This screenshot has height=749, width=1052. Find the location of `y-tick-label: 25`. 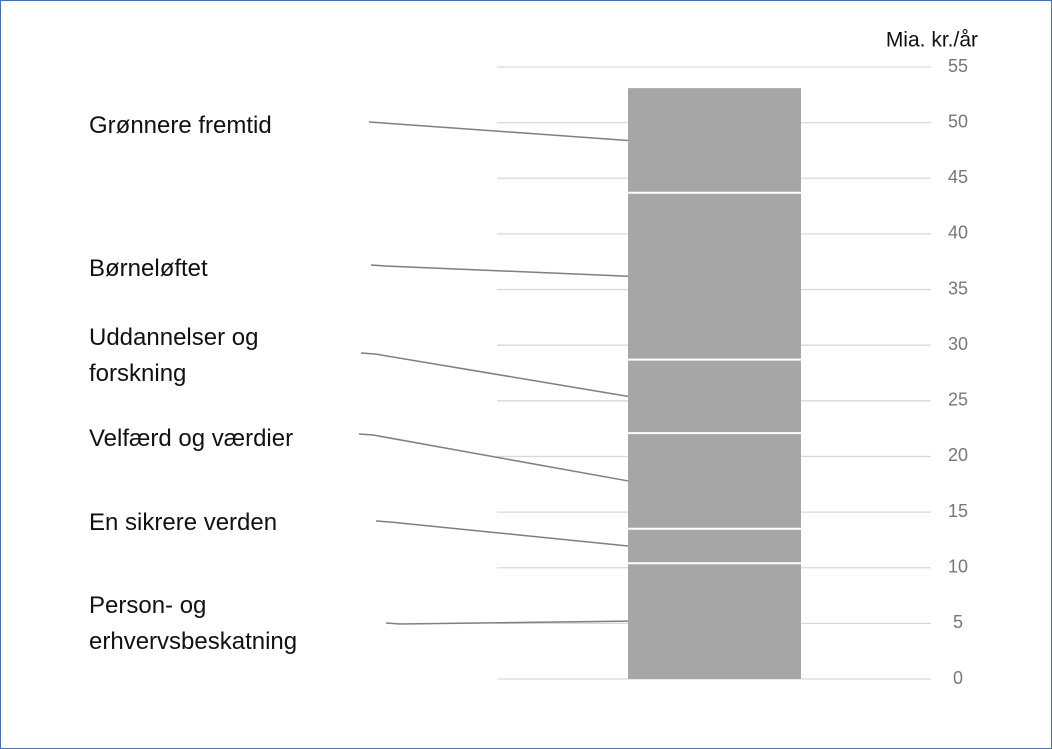

y-tick-label: 25 is located at coordinates (958, 400).